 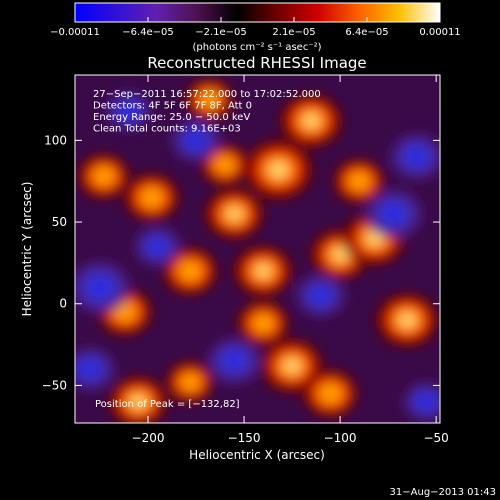 What do you see at coordinates (63, 304) in the screenshot?
I see `y-tick-label: 0` at bounding box center [63, 304].